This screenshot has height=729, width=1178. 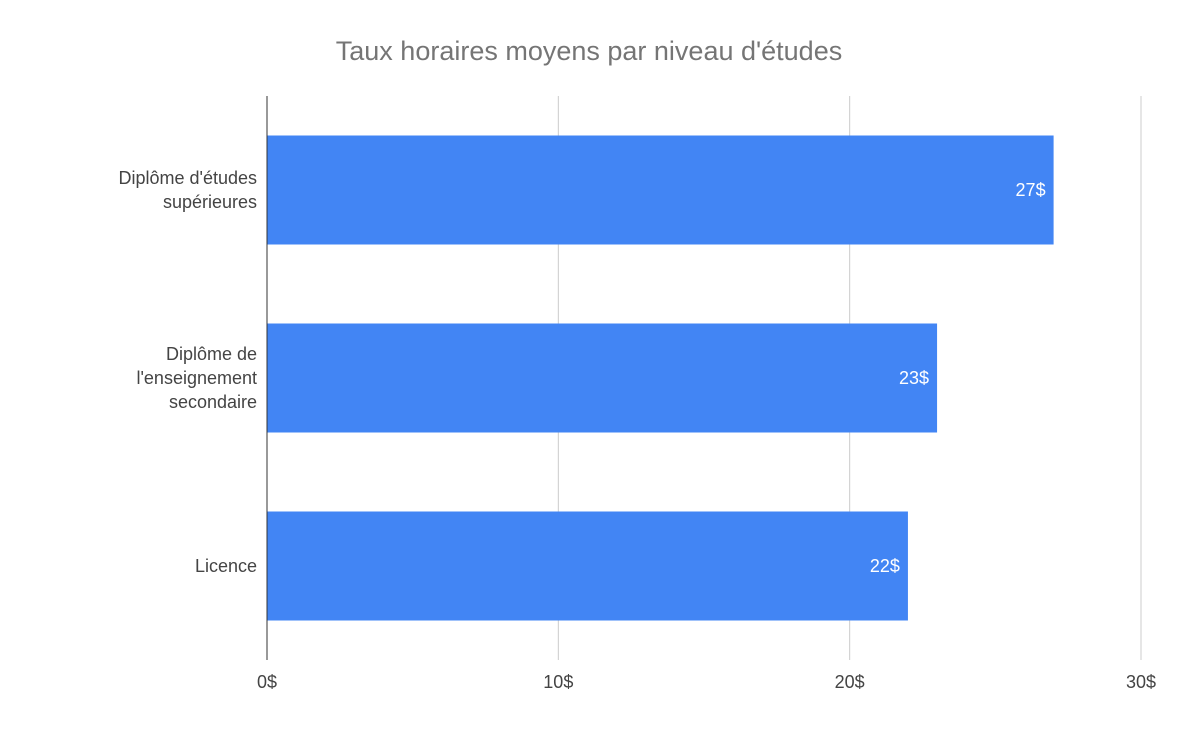 I want to click on category-label-line: supérieures, so click(x=210, y=202).